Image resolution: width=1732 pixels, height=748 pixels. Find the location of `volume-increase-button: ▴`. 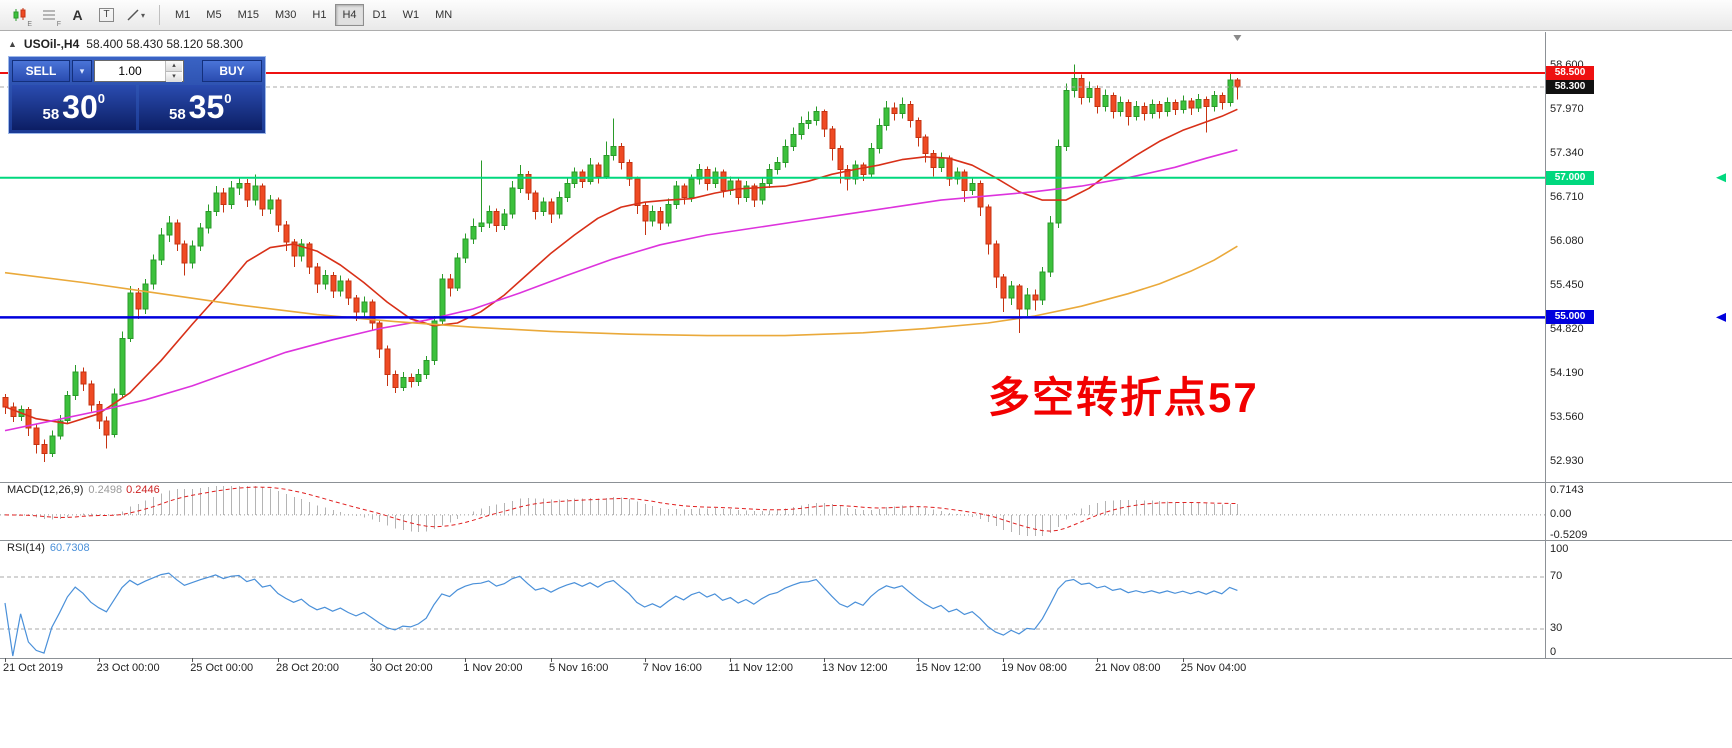

volume-increase-button: ▴ is located at coordinates (174, 66).